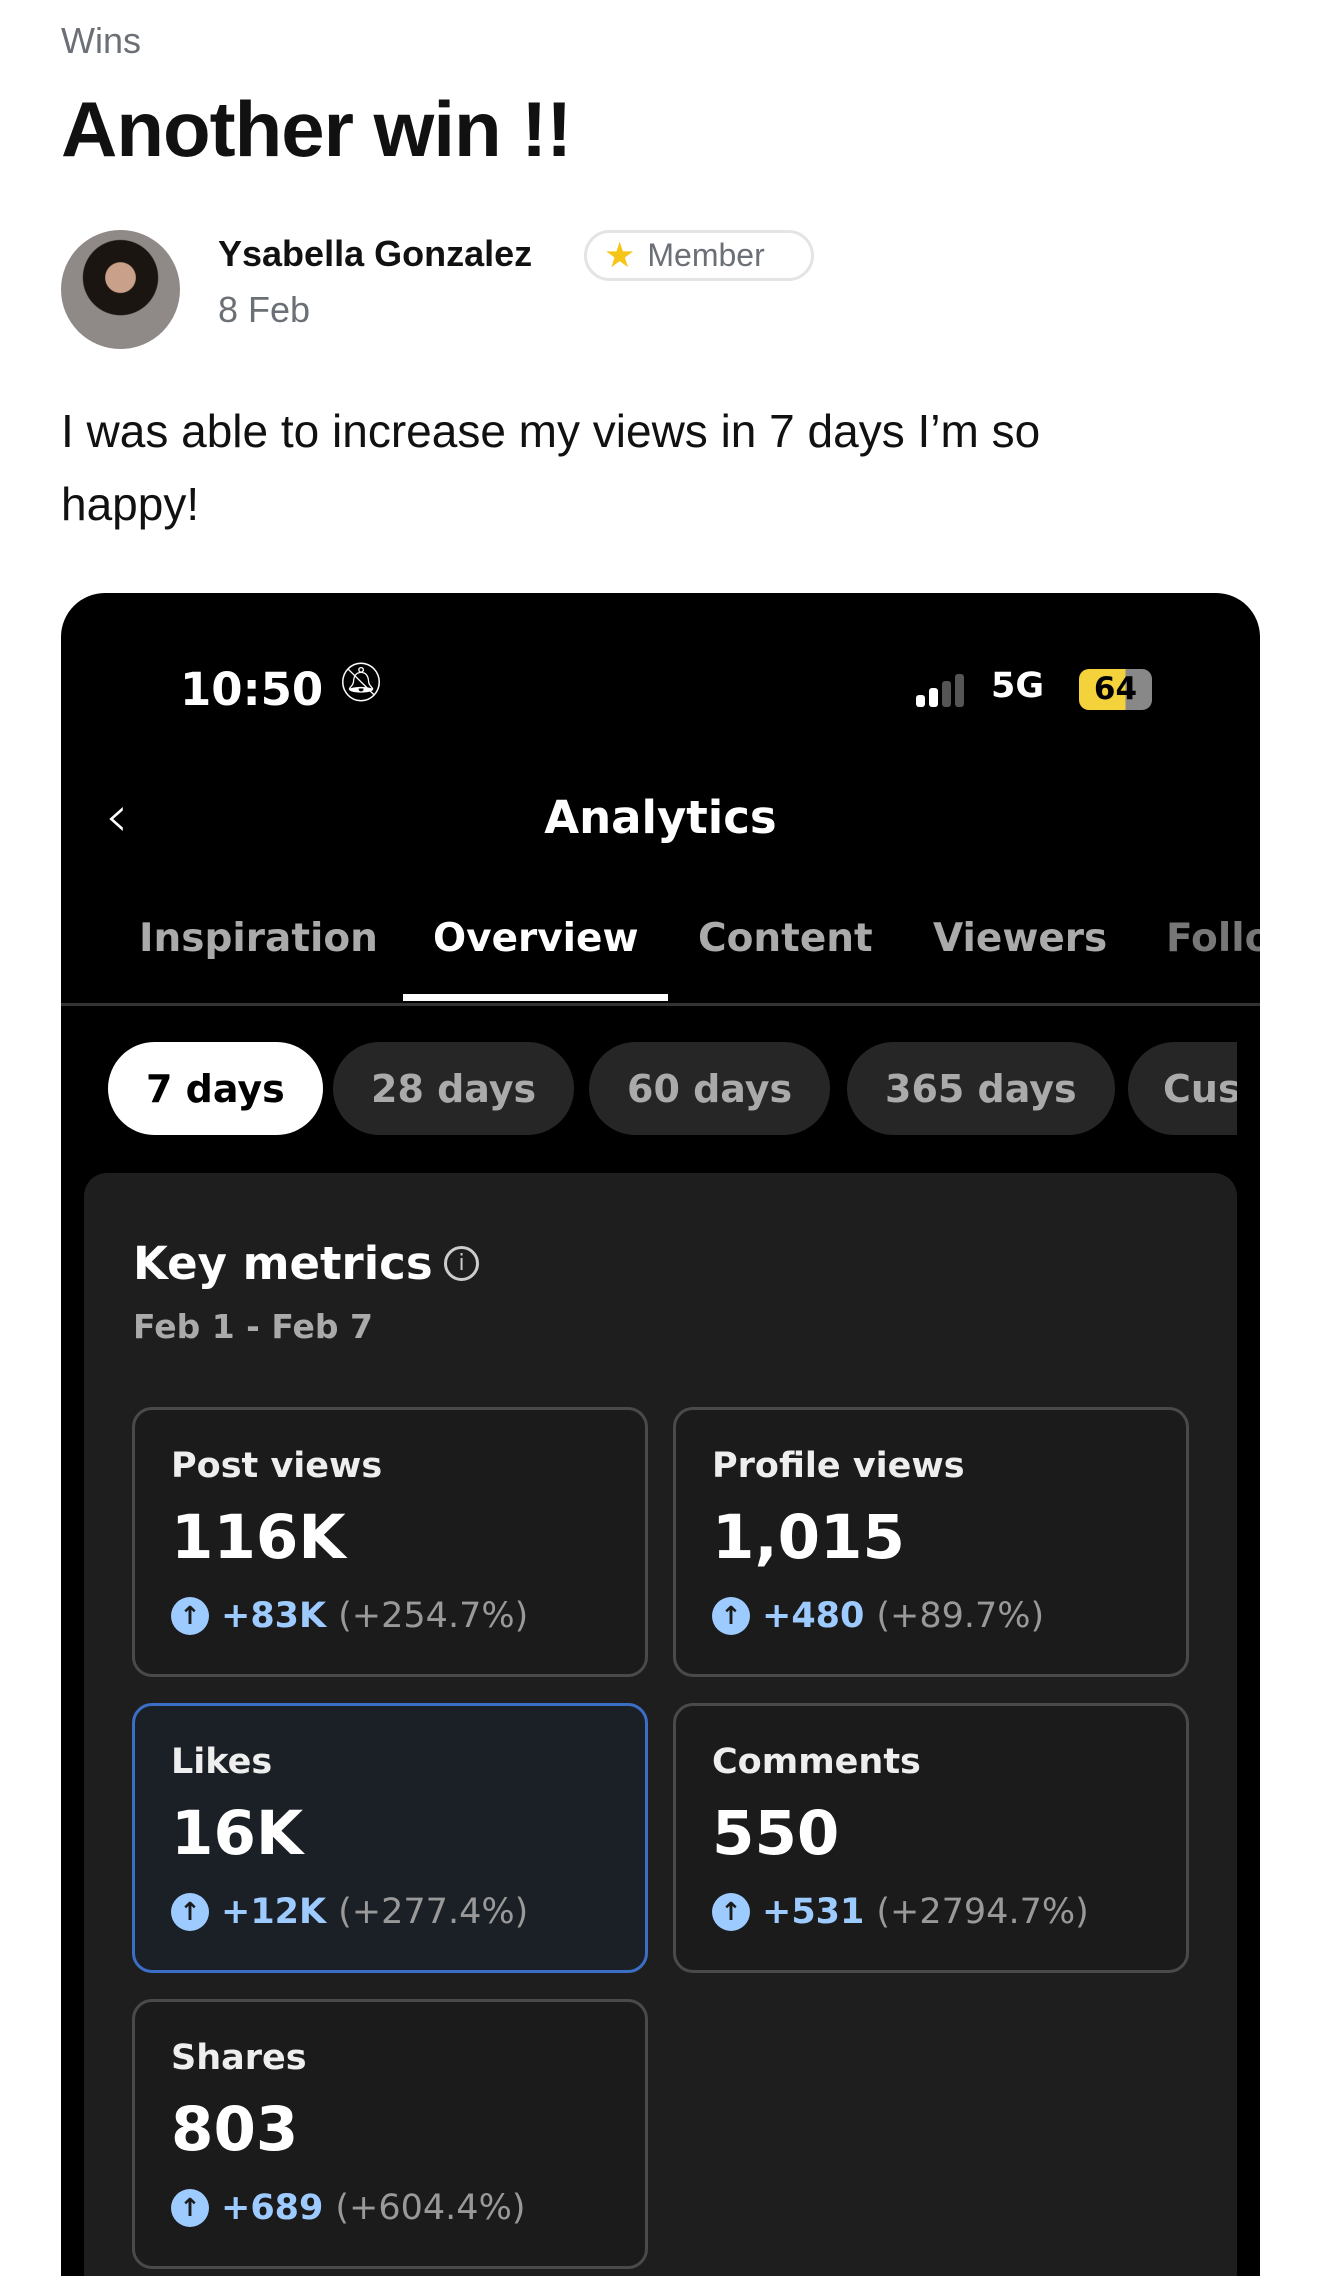 The height and width of the screenshot is (2276, 1320). What do you see at coordinates (454, 1088) in the screenshot?
I see `range-28-days: 28 days` at bounding box center [454, 1088].